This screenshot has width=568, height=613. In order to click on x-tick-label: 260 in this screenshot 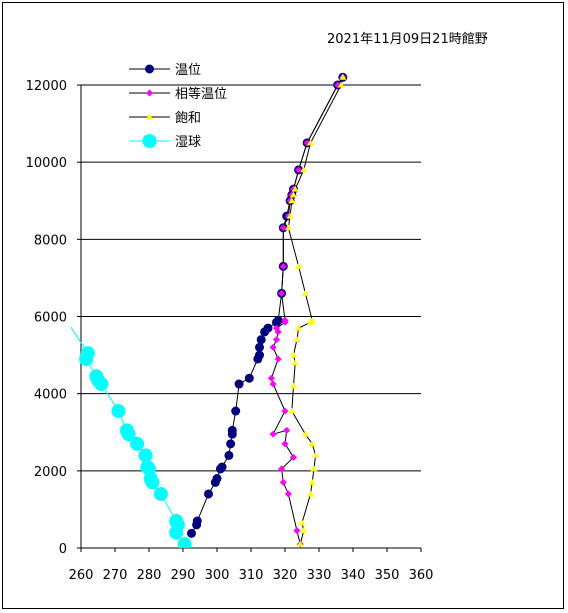, I will do `click(81, 575)`.